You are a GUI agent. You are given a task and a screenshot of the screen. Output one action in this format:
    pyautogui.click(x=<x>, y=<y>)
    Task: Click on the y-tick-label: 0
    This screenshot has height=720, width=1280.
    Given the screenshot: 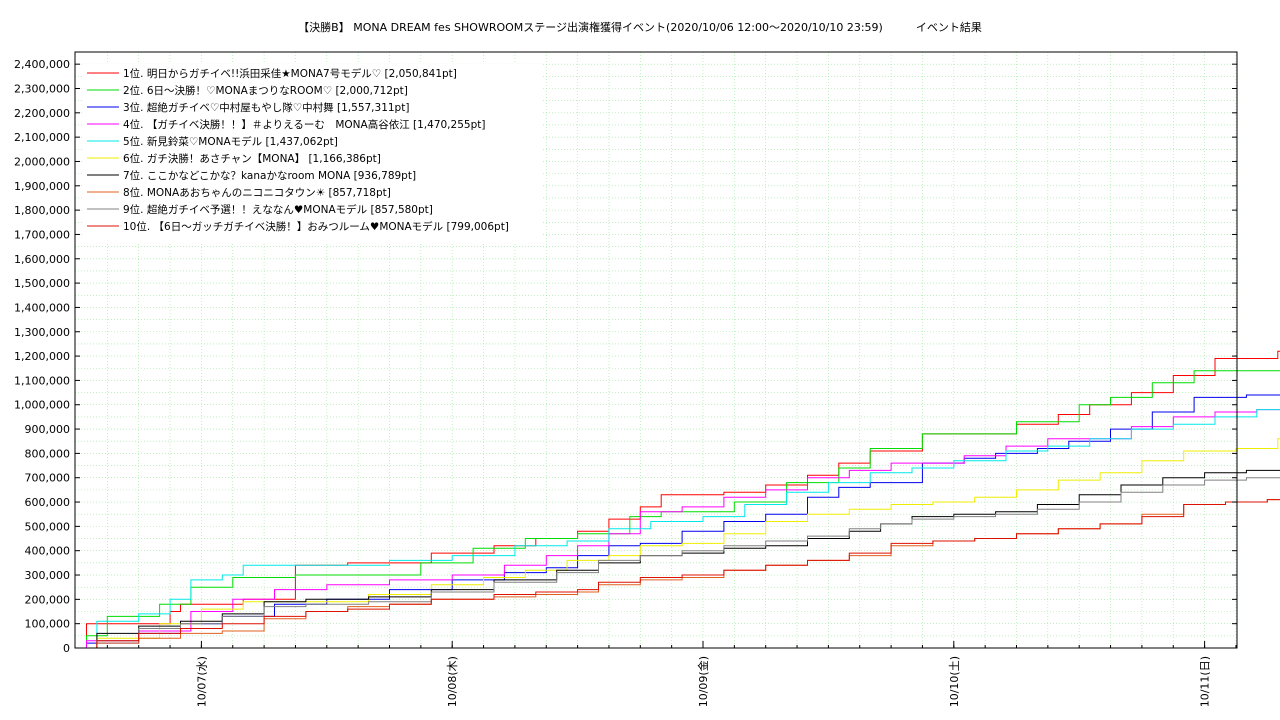 What is the action you would take?
    pyautogui.click(x=66, y=648)
    